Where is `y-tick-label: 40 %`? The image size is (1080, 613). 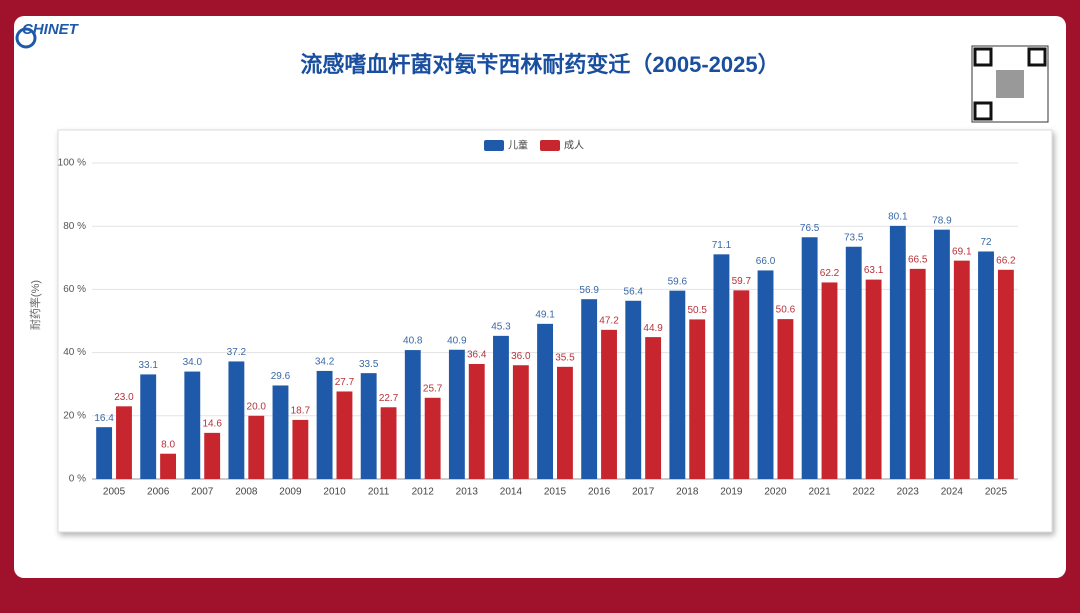 y-tick-label: 40 % is located at coordinates (74, 352).